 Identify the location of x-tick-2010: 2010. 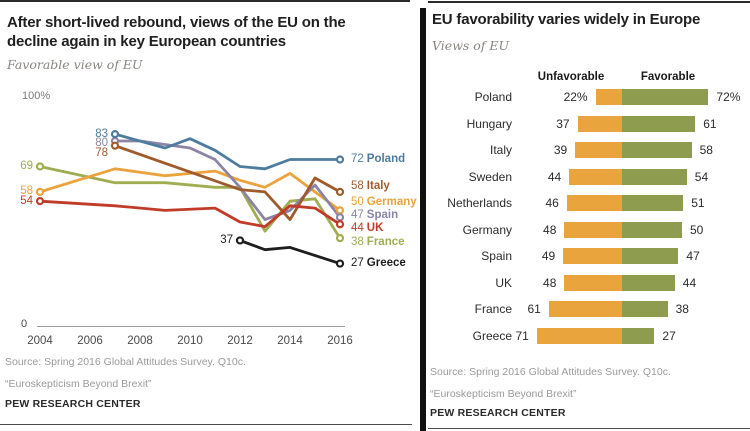
(190, 341).